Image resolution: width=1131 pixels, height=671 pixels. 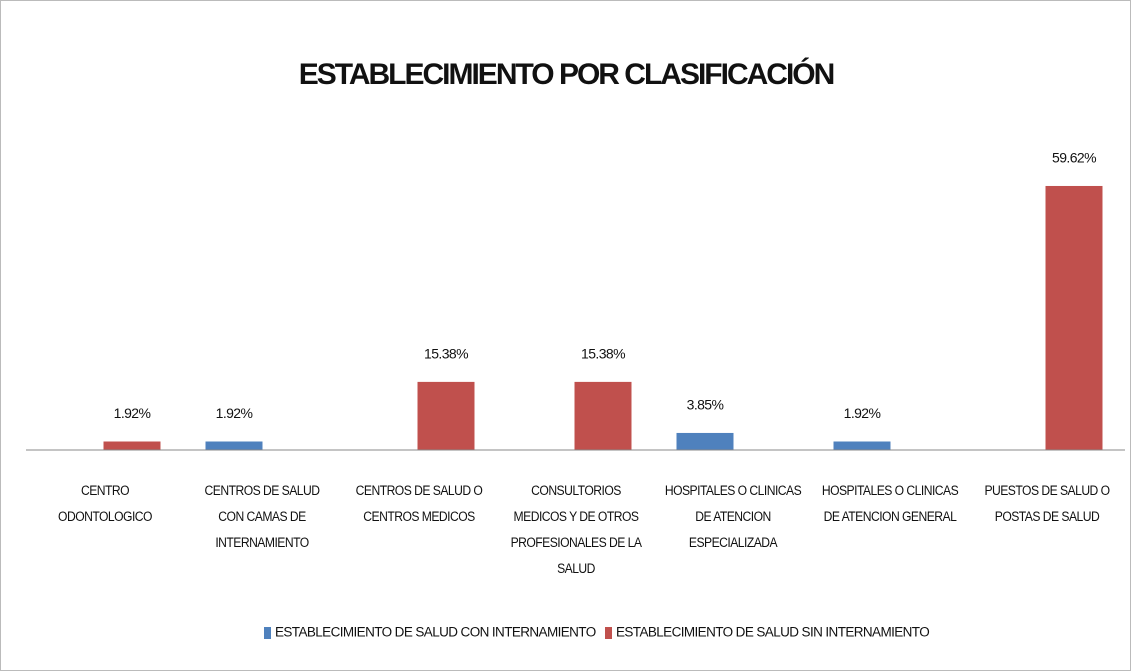 I want to click on chart-title: ESTABLECIMIENTO POR CLASIFICACIÓN, so click(x=566, y=74).